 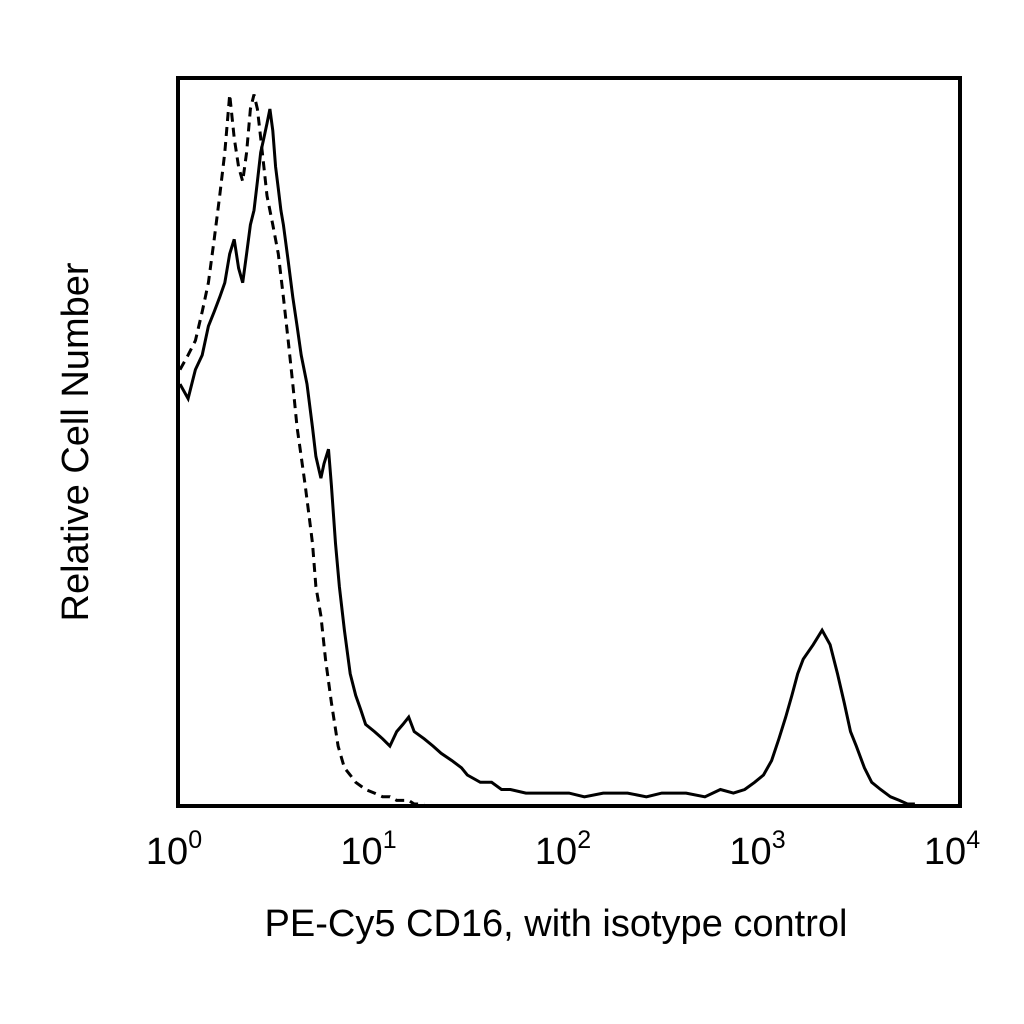 I want to click on x-tick-labels: 10⁰ 10¹ 10² 10³ 10⁴, so click(x=563, y=849).